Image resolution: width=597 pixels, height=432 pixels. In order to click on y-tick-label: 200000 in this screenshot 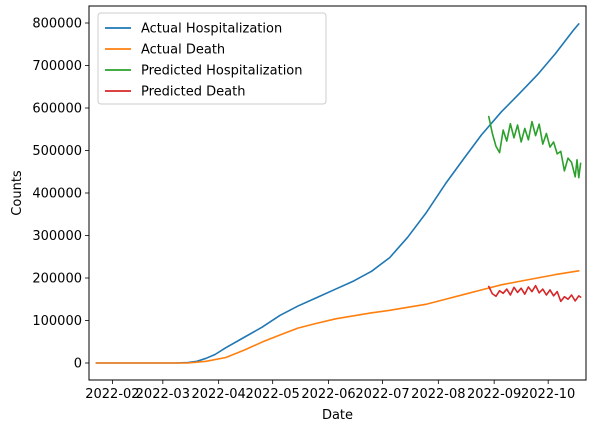, I will do `click(57, 279)`.